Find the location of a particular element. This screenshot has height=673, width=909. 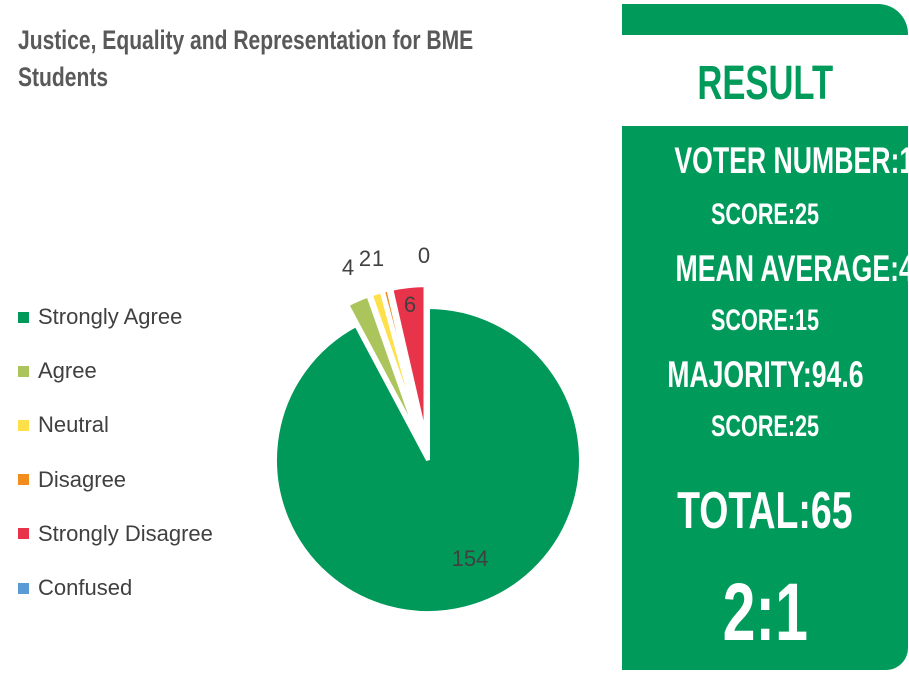

voter-number: VOTER NUMBER:167 is located at coordinates (765, 161).